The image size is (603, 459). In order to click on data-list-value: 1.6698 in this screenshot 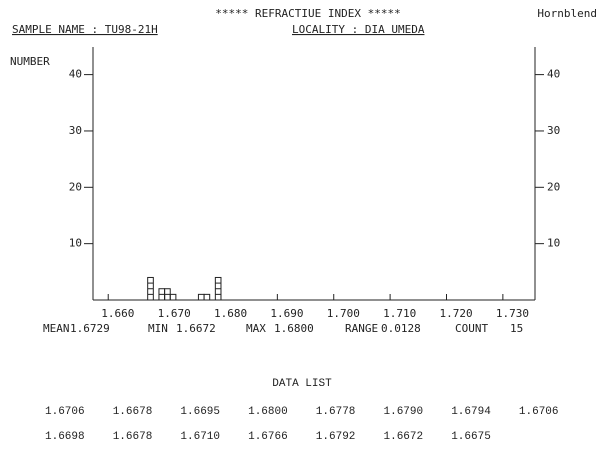, I will do `click(65, 437)`.